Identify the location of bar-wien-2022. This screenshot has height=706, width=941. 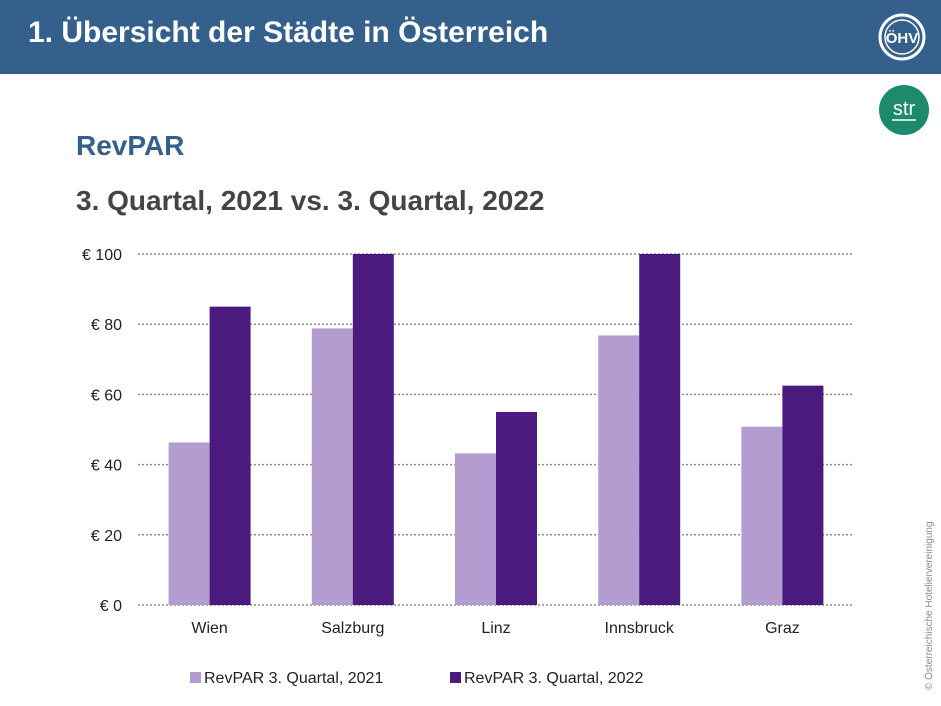
(230, 455).